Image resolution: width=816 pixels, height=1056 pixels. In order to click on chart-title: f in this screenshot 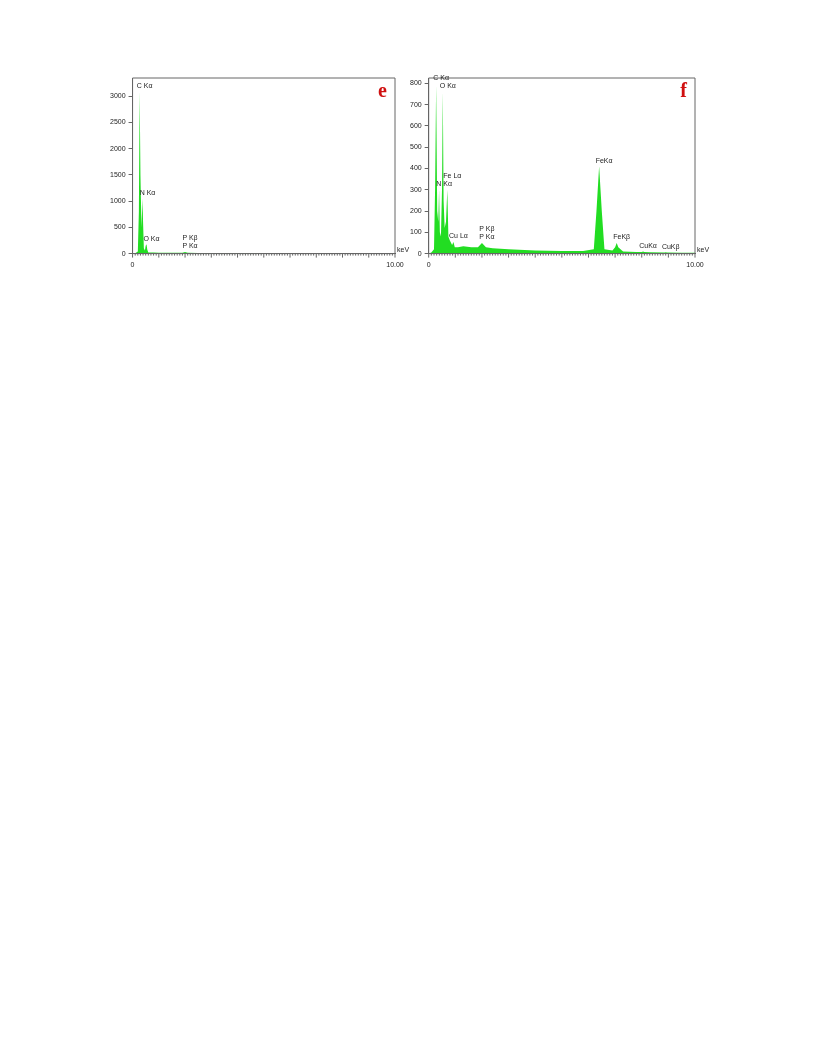, I will do `click(684, 90)`.